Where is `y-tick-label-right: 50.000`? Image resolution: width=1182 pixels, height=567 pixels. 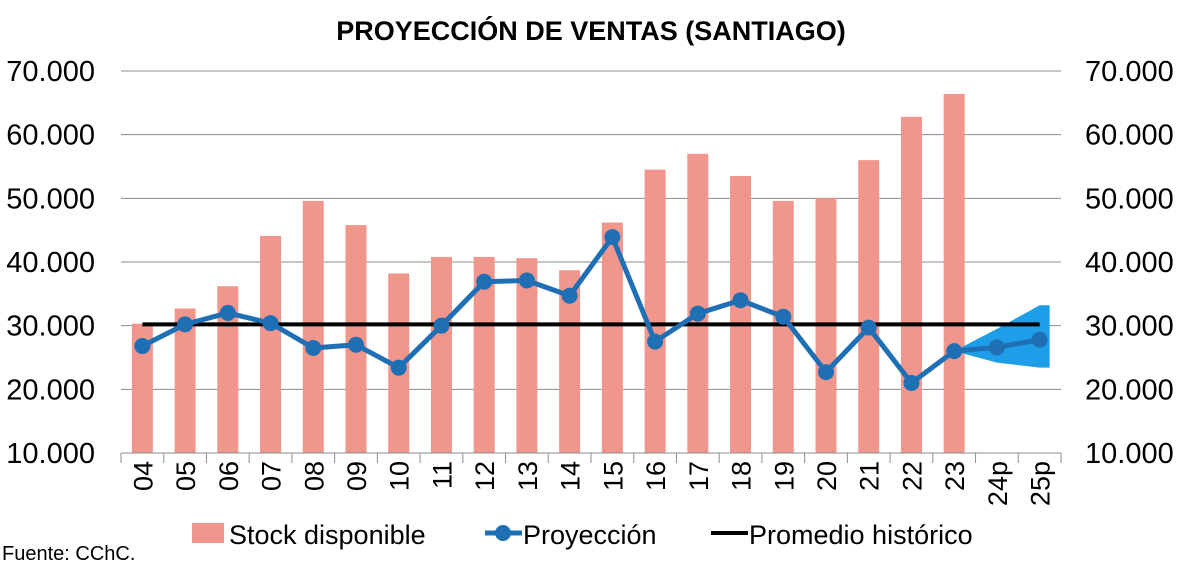
y-tick-label-right: 50.000 is located at coordinates (1129, 199).